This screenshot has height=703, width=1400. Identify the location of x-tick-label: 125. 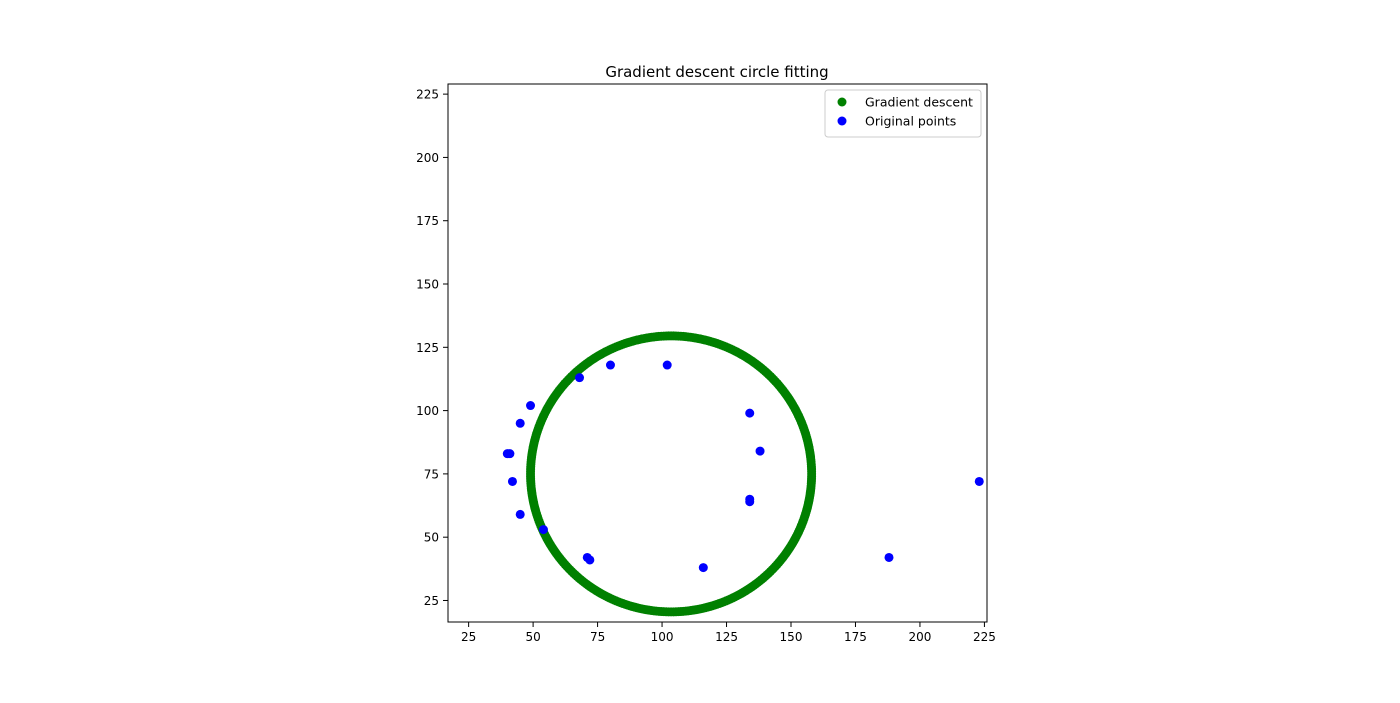
(726, 637).